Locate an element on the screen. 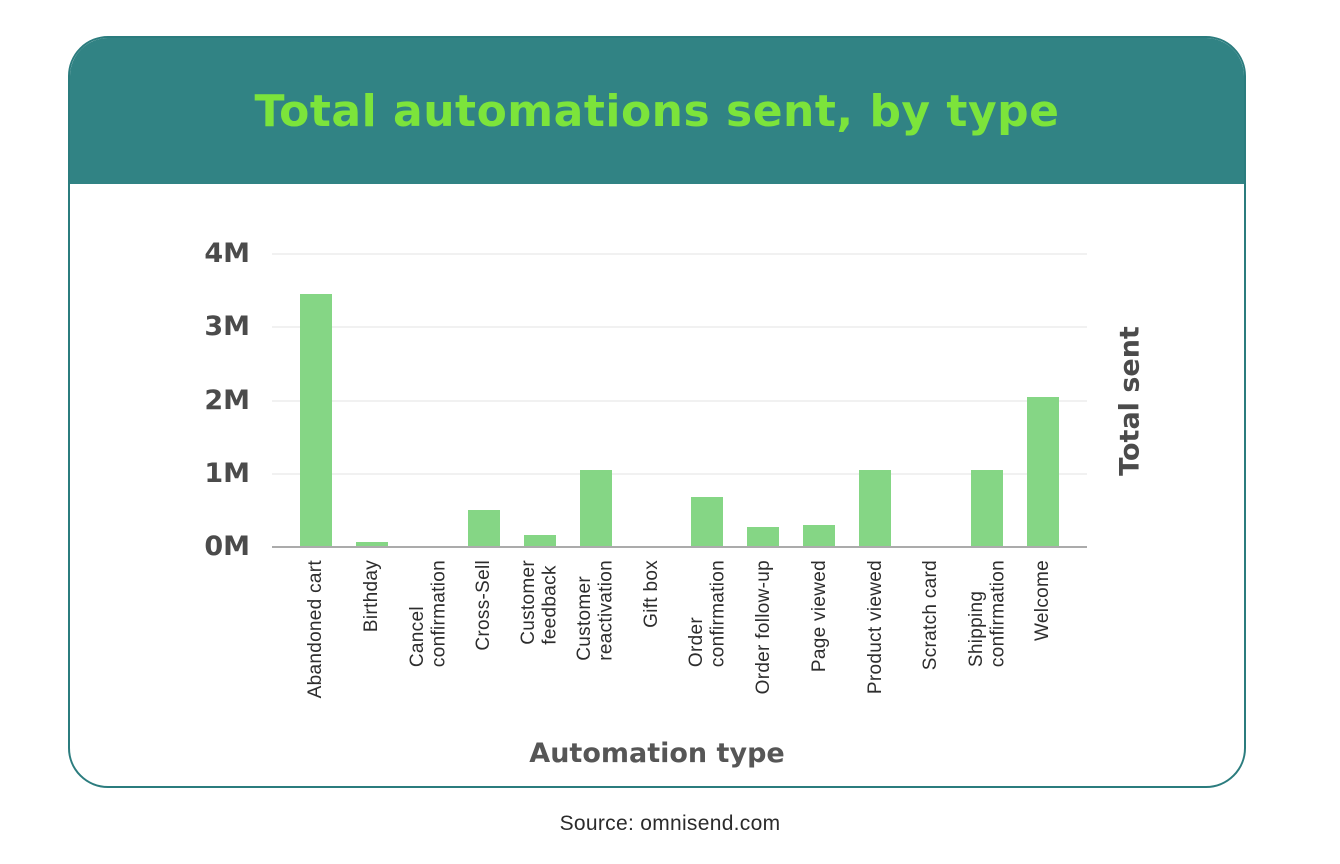  gridline-4M is located at coordinates (679, 254).